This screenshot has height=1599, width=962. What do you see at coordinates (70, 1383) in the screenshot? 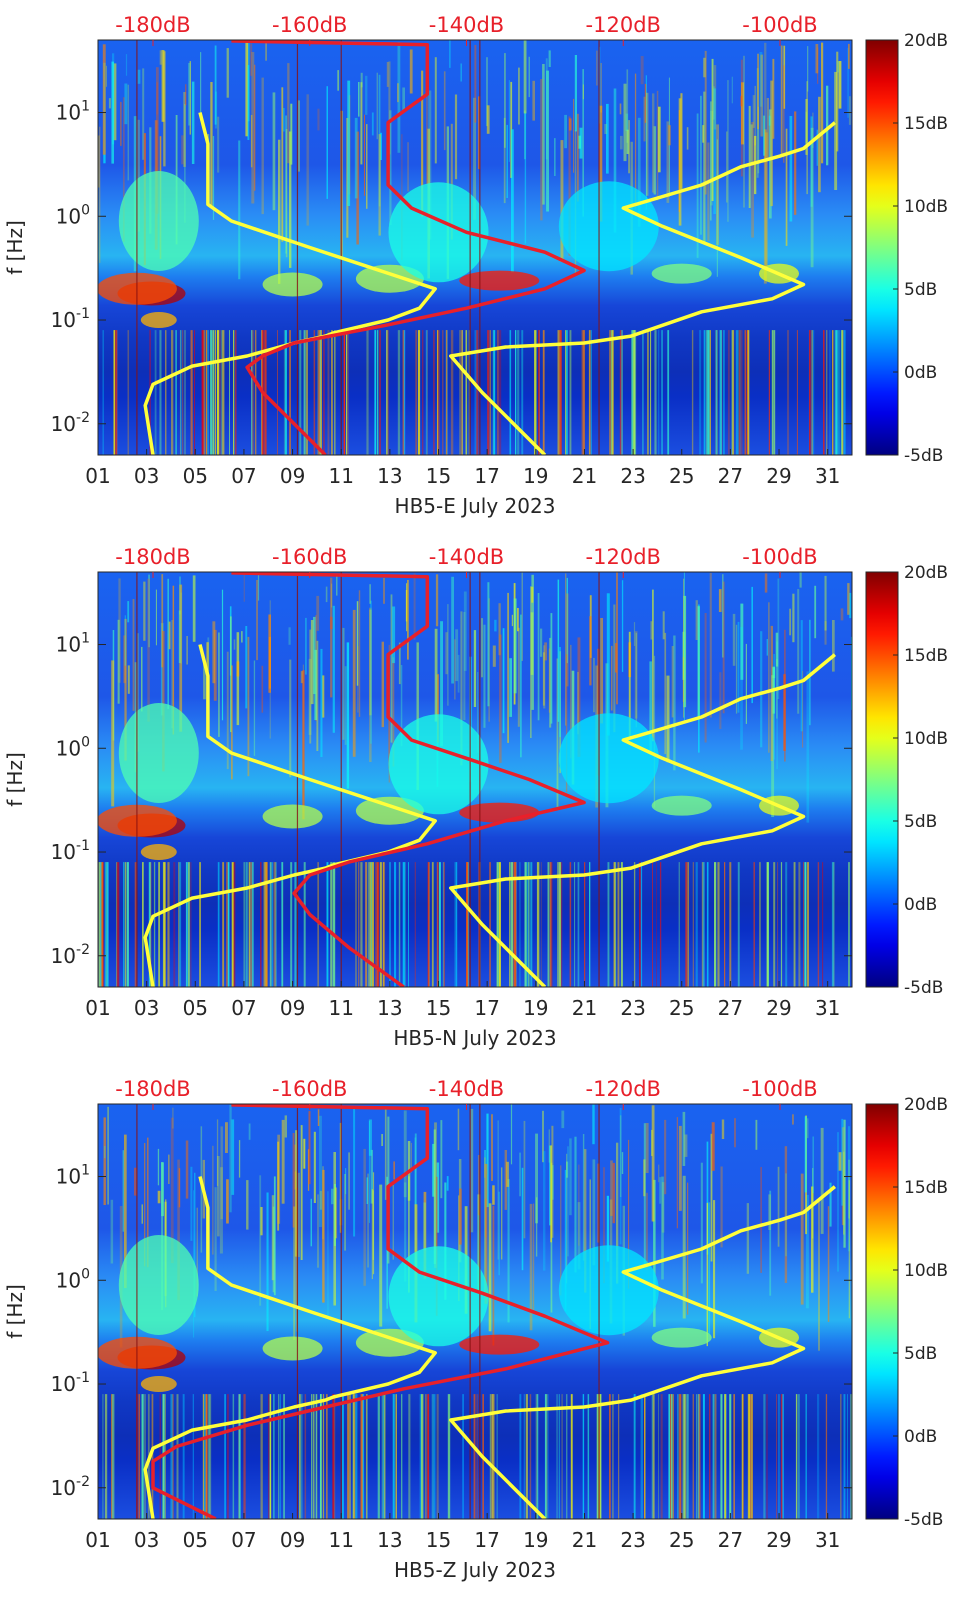
I see `y-tick-label: 10-1` at bounding box center [70, 1383].